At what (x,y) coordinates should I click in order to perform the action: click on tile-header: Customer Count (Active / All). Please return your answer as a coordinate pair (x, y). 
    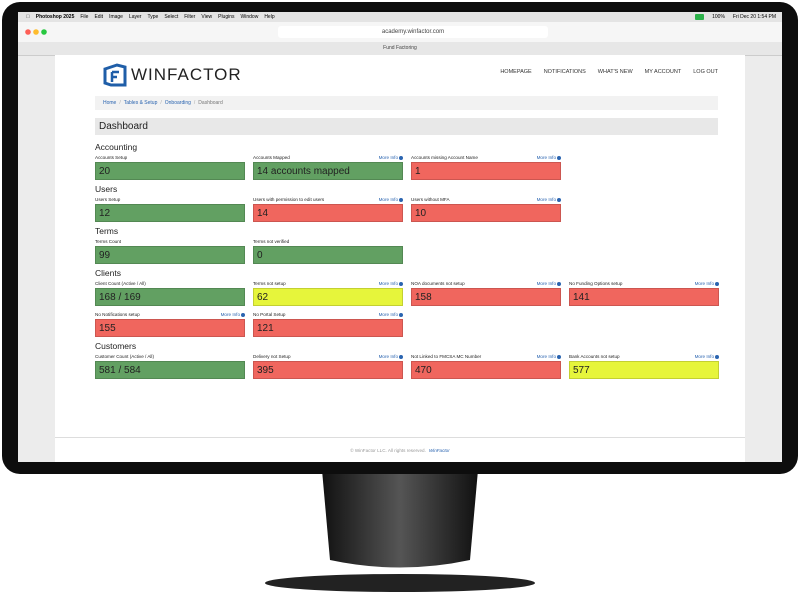
    Looking at the image, I should click on (170, 356).